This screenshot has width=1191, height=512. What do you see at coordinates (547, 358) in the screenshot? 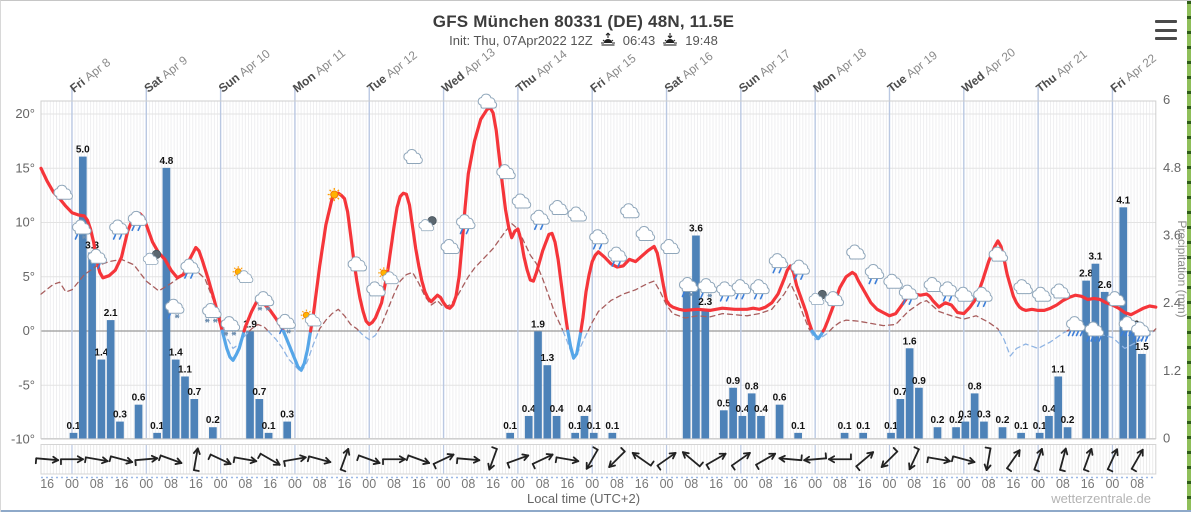
I see `precip-value-label: 1.3` at bounding box center [547, 358].